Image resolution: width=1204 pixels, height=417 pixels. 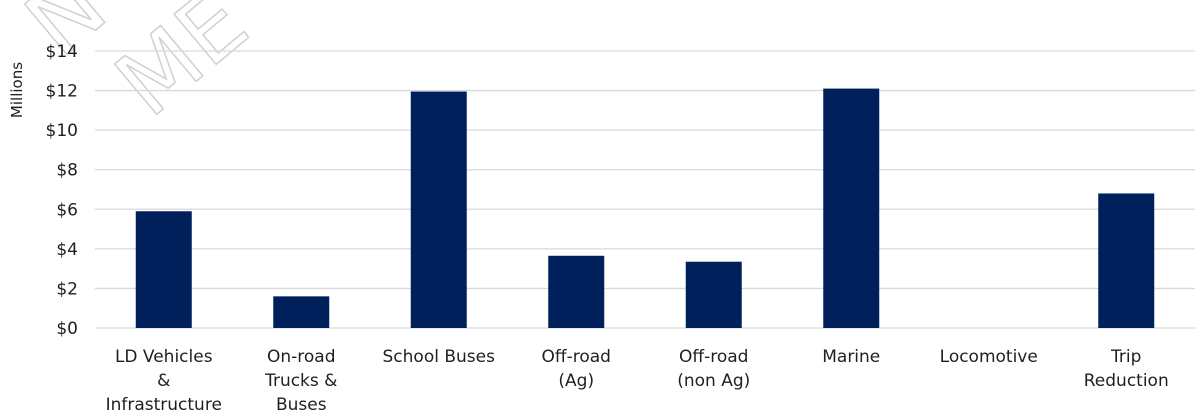 I want to click on bar-on-road-trucks-buses, so click(x=301, y=312).